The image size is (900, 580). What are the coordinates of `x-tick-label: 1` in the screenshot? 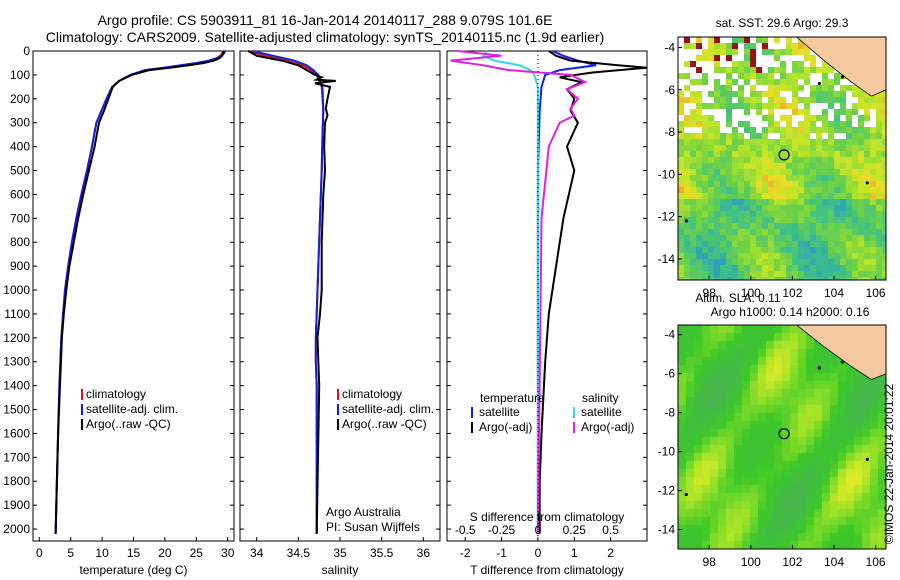 It's located at (574, 553).